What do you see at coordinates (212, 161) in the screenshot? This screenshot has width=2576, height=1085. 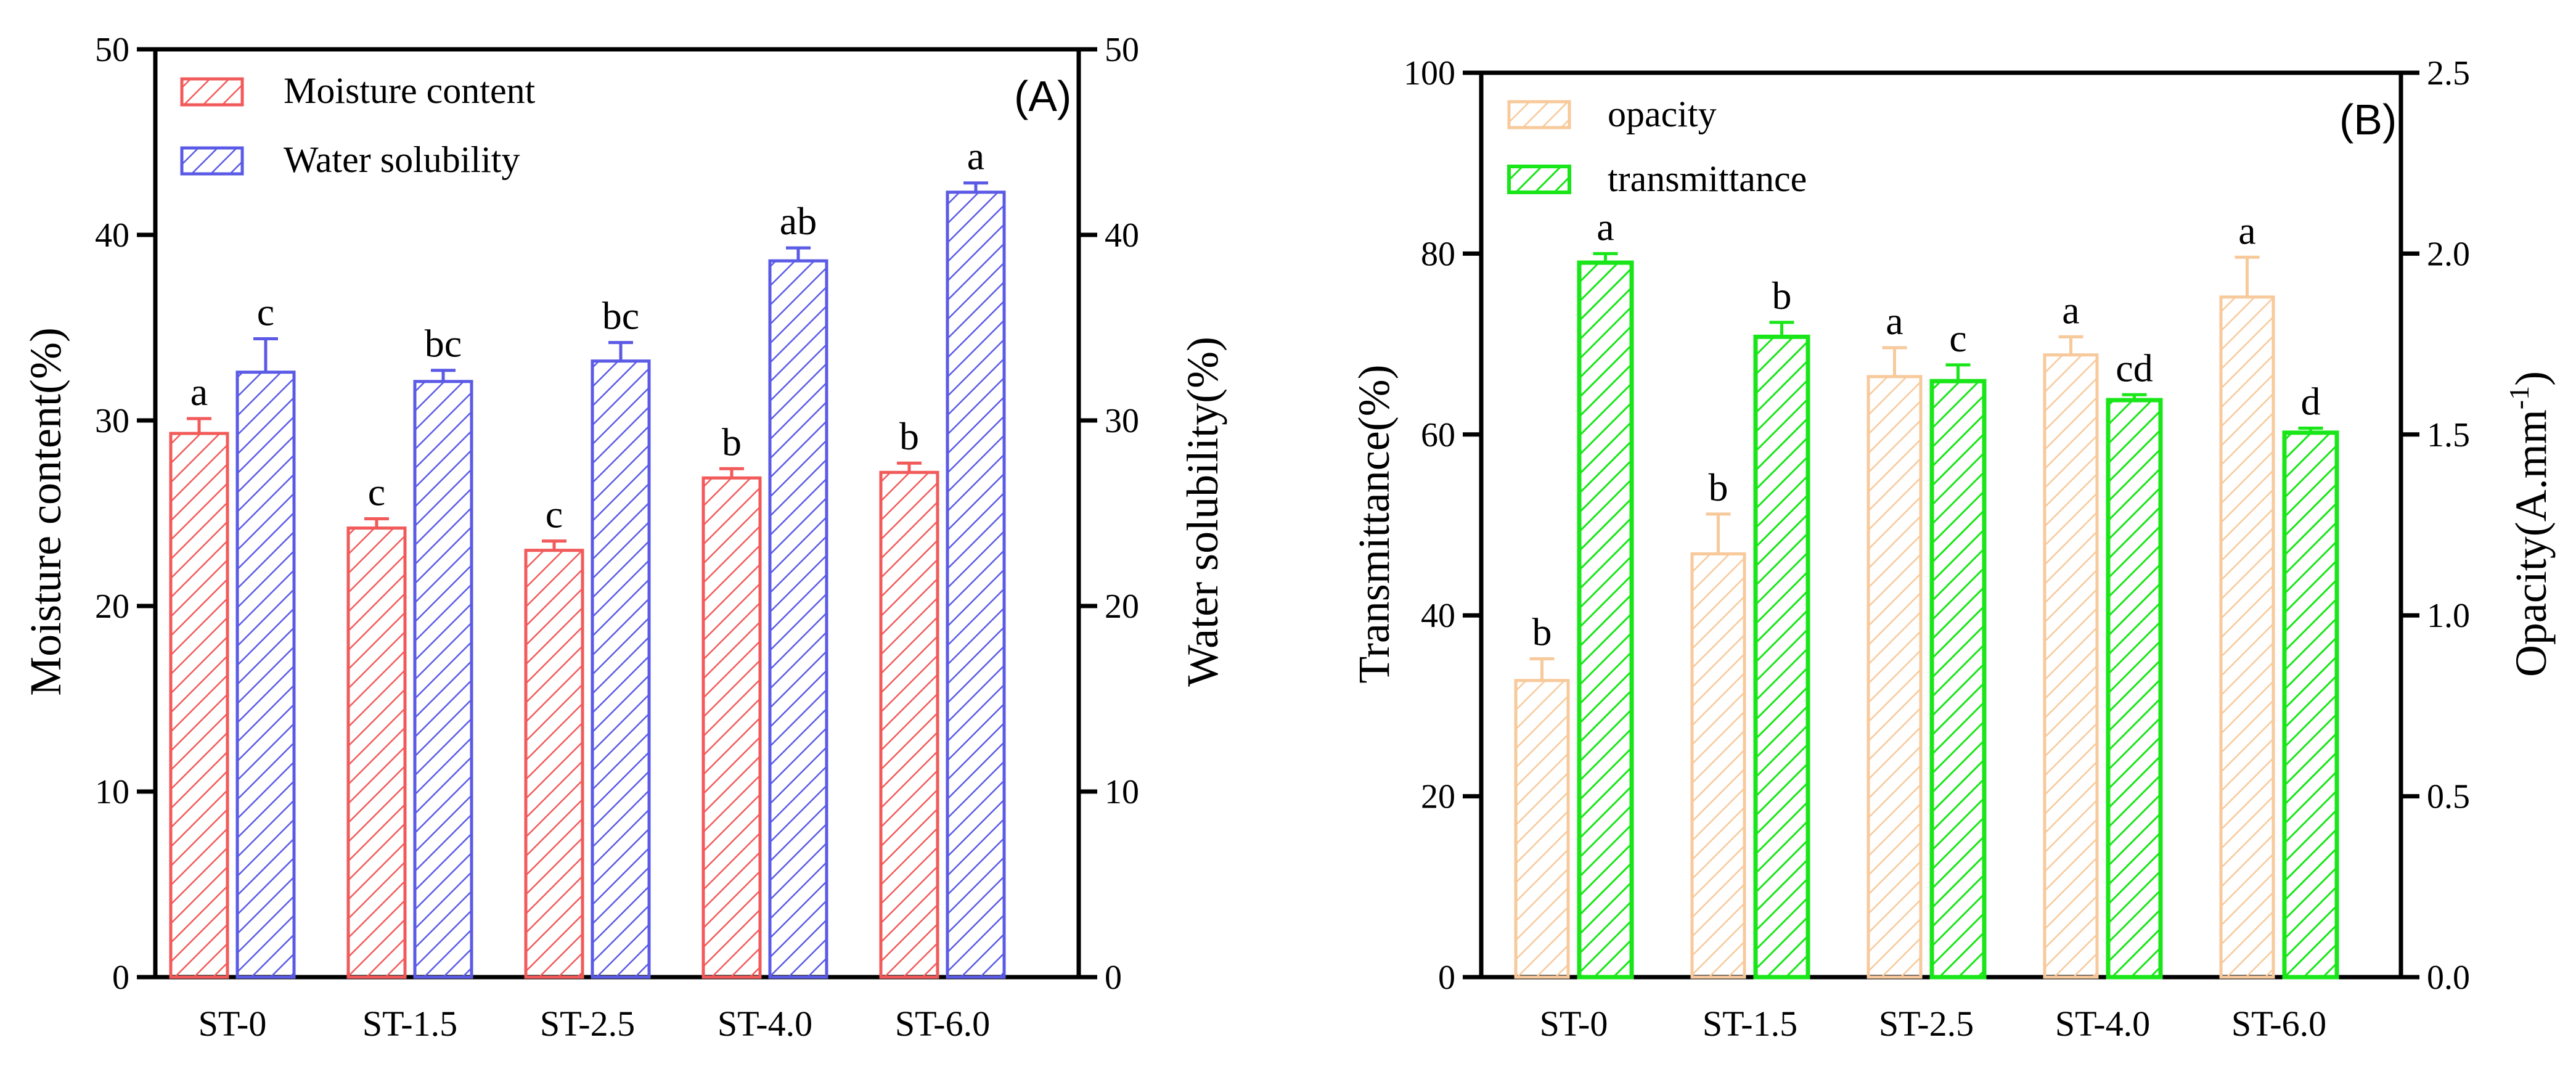 I see `legend-swatch-water-solubility` at bounding box center [212, 161].